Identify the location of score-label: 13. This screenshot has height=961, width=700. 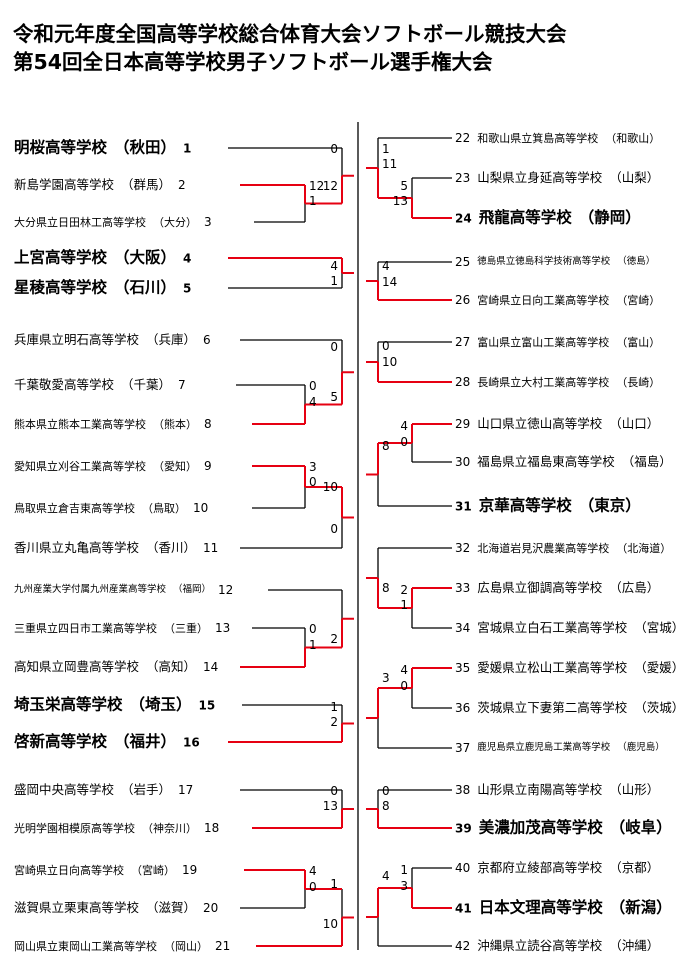
(400, 201).